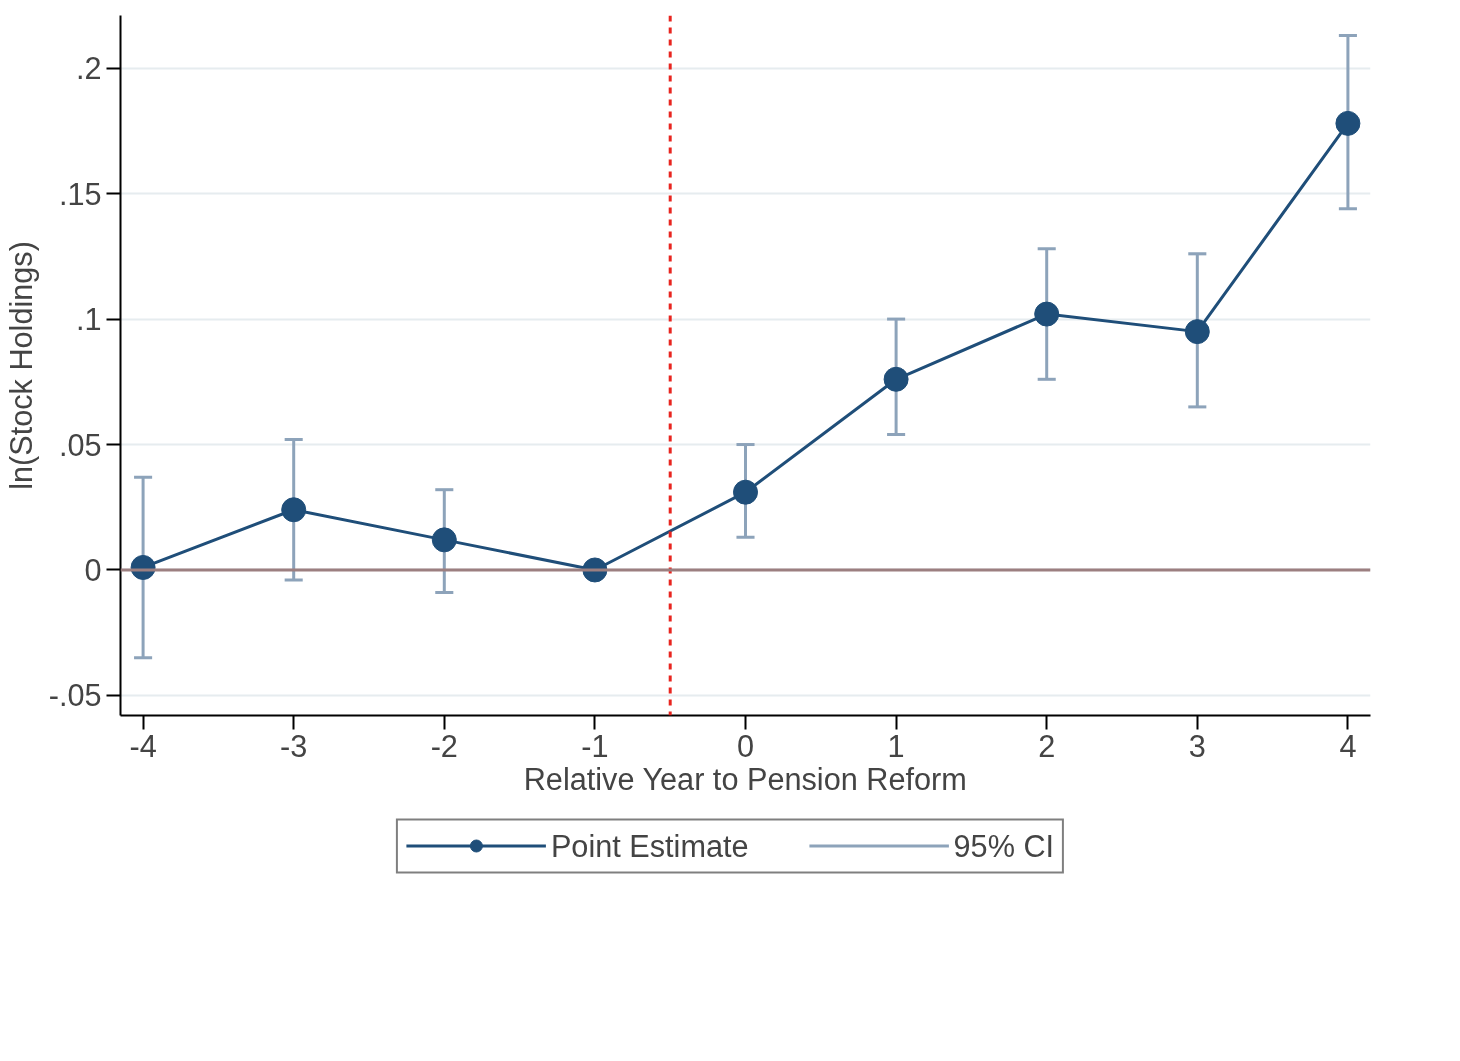 This screenshot has width=1460, height=1061. I want to click on y-tick-label: .05, so click(80, 444).